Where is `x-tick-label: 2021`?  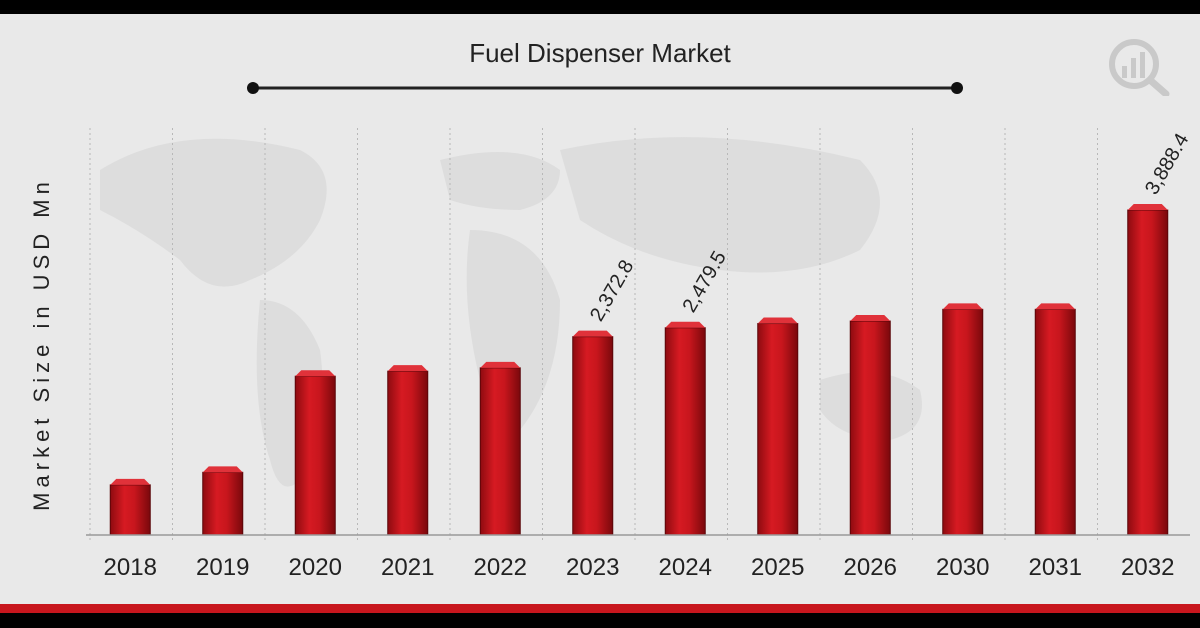
x-tick-label: 2021 is located at coordinates (407, 567).